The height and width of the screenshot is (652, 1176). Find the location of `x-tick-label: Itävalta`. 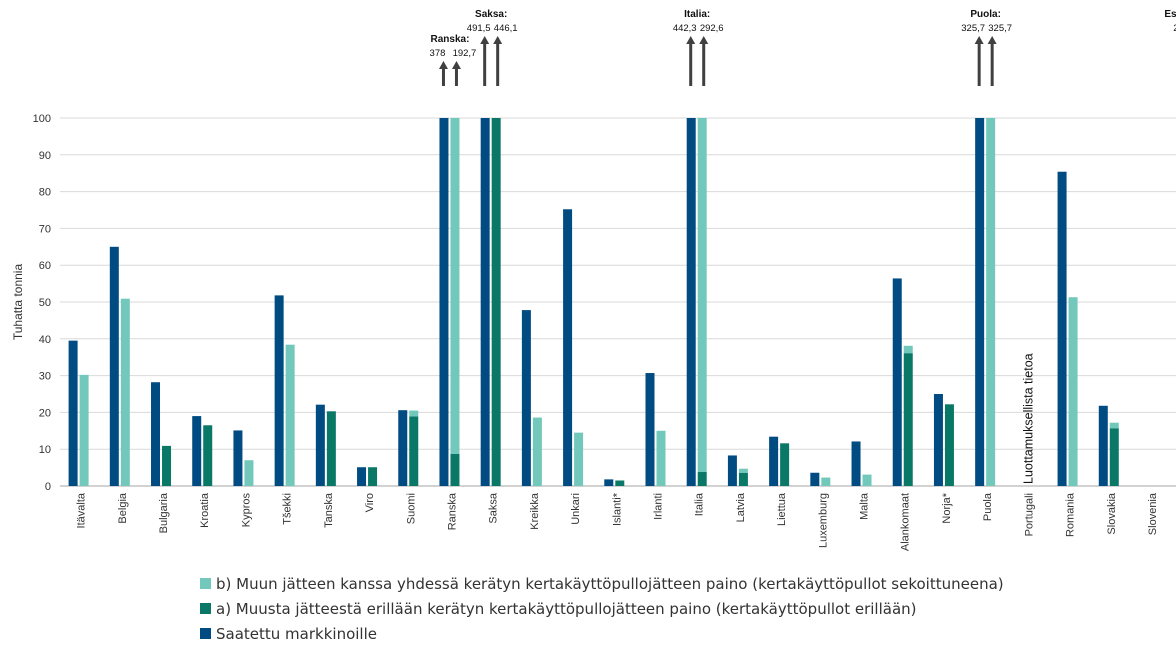

x-tick-label: Itävalta is located at coordinates (82, 510).